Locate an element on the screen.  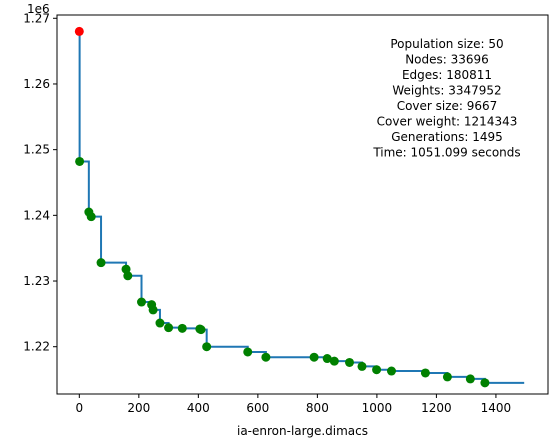
x-tick-label: 400 is located at coordinates (198, 408).